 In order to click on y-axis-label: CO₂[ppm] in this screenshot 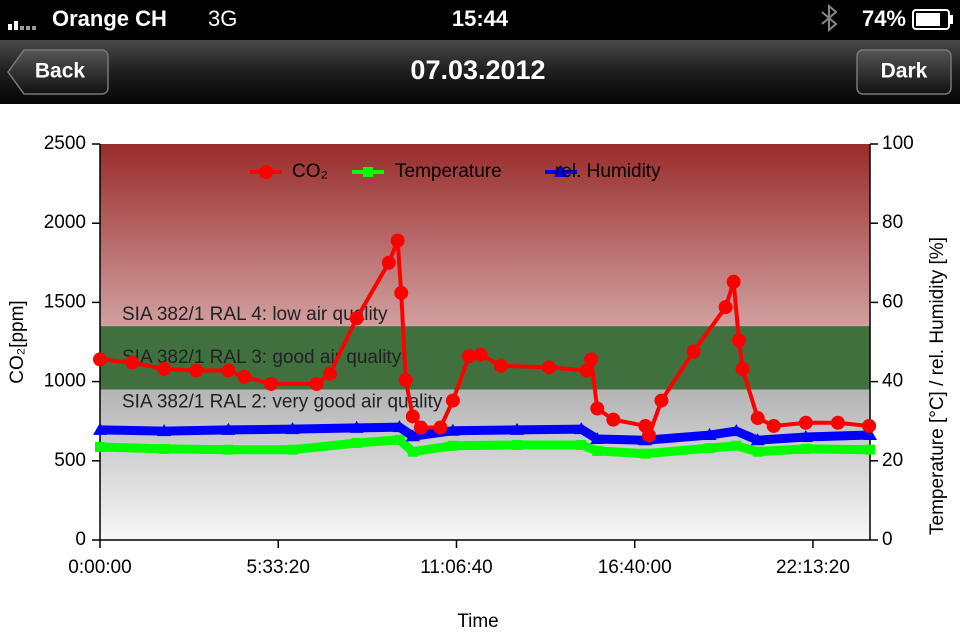, I will do `click(17, 341)`.